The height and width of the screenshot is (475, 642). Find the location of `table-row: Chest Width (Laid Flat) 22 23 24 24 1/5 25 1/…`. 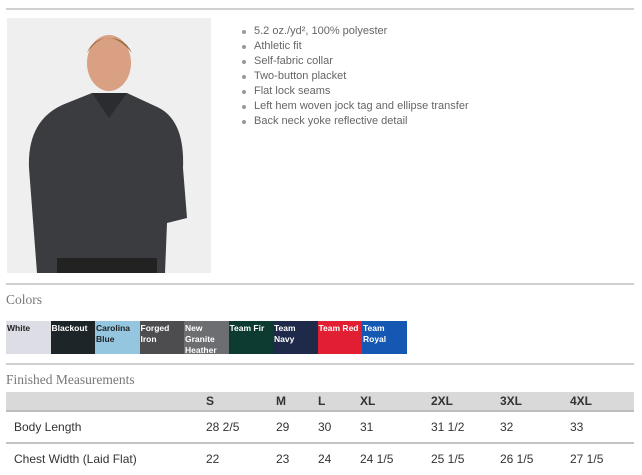

table-row: Chest Width (Laid Flat) 22 23 24 24 1/5 25 1/… is located at coordinates (320, 458).